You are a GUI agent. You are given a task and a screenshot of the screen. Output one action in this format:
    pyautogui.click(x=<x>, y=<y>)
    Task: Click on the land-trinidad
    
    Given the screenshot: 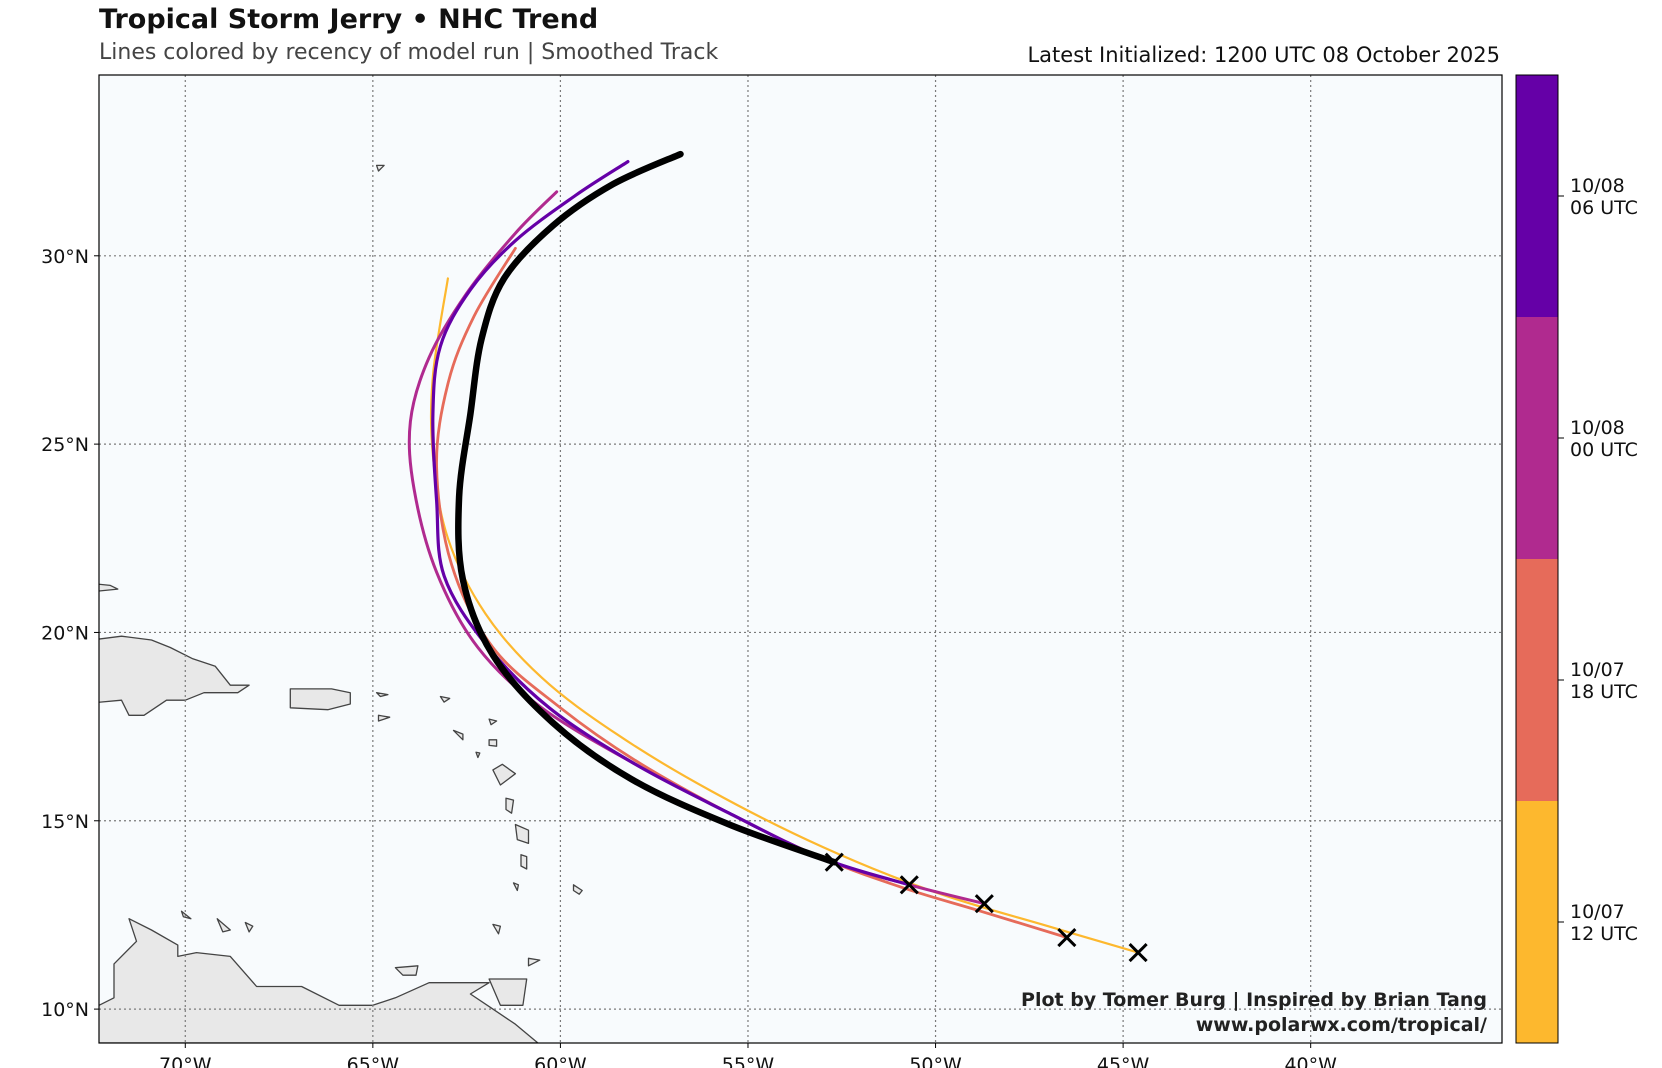 What is the action you would take?
    pyautogui.click(x=508, y=992)
    